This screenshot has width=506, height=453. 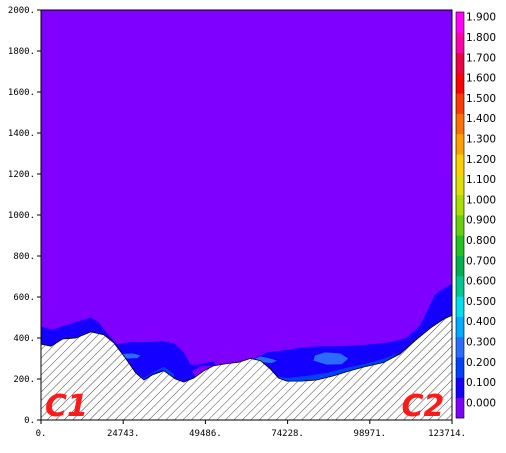 What do you see at coordinates (21, 175) in the screenshot?
I see `y-tick-label: 1200.` at bounding box center [21, 175].